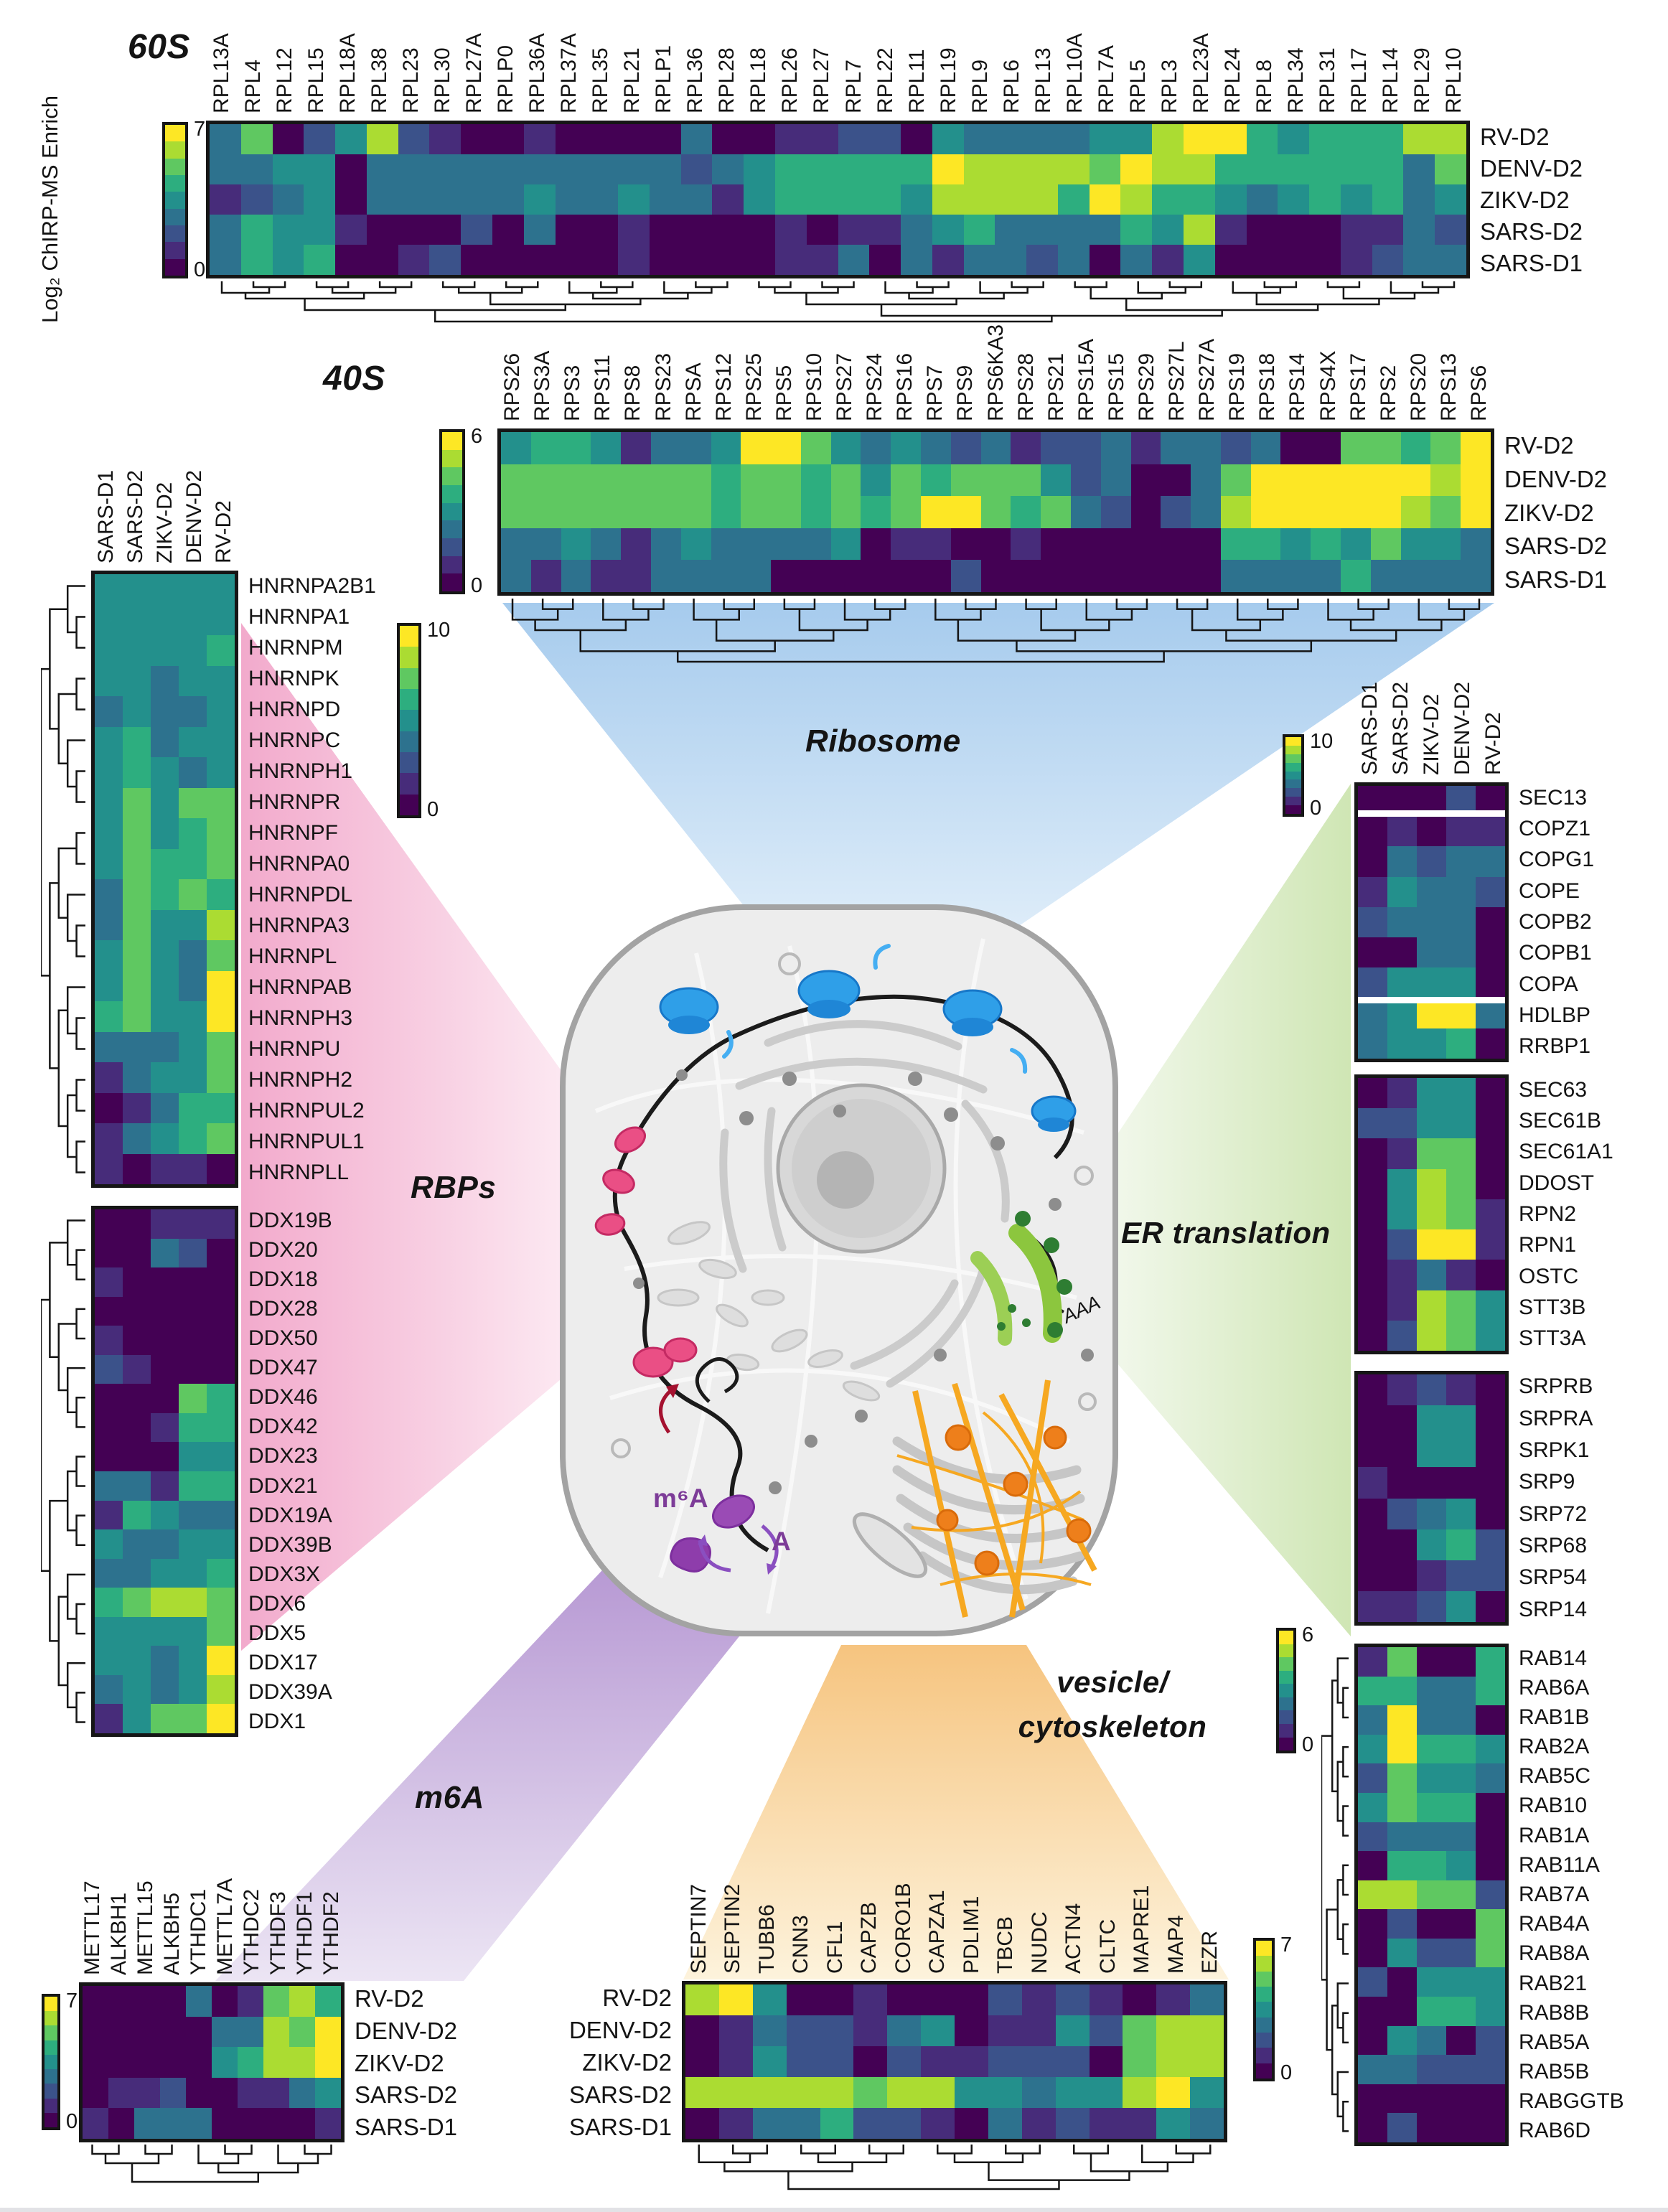  What do you see at coordinates (1431, 1499) in the screenshot?
I see `heatmap-SRP` at bounding box center [1431, 1499].